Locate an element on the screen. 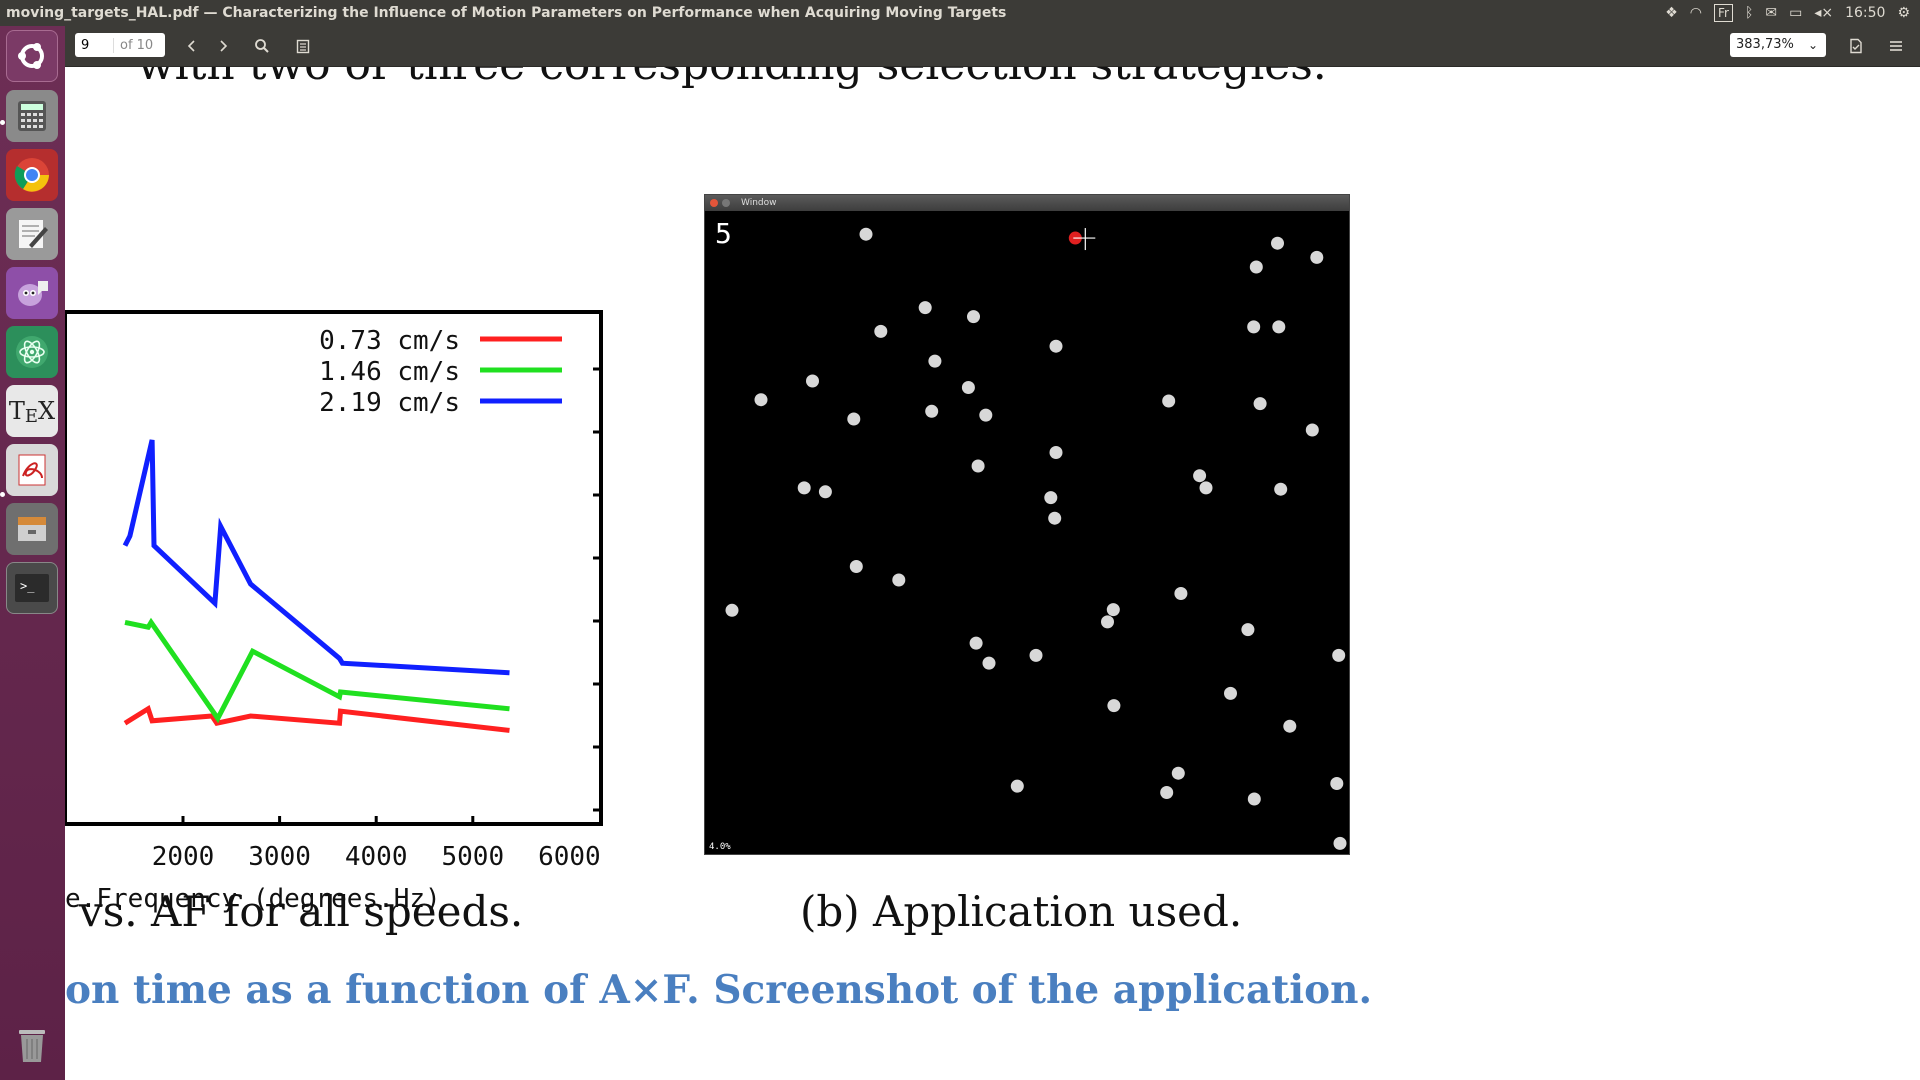  keyboard-layout-indicator: Fr is located at coordinates (1723, 13).